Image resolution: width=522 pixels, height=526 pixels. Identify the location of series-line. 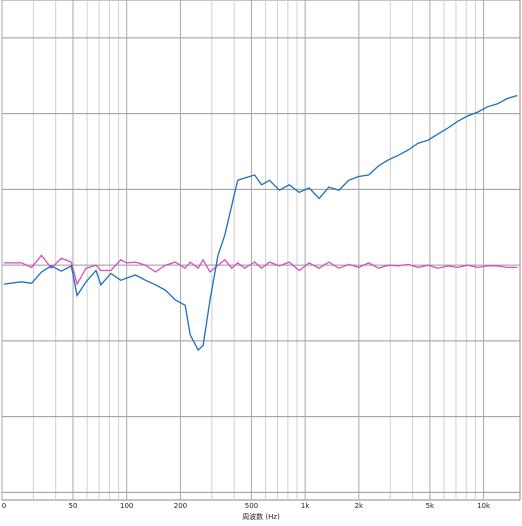
(260, 270).